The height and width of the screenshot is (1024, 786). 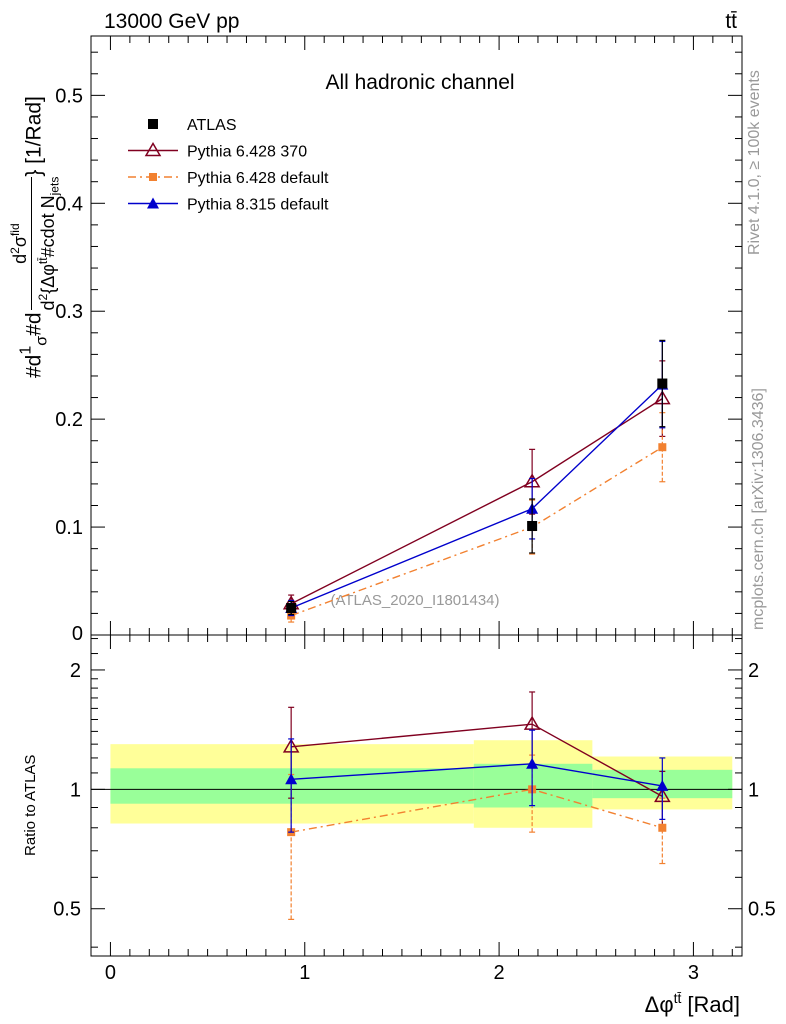 I want to click on main-y-tick-label: 0.4, so click(x=69, y=204).